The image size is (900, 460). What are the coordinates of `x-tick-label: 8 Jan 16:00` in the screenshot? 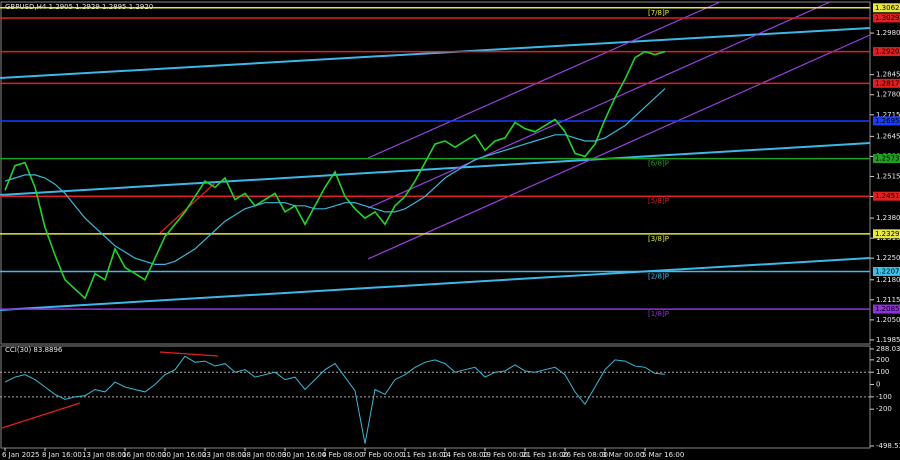 It's located at (62, 455).